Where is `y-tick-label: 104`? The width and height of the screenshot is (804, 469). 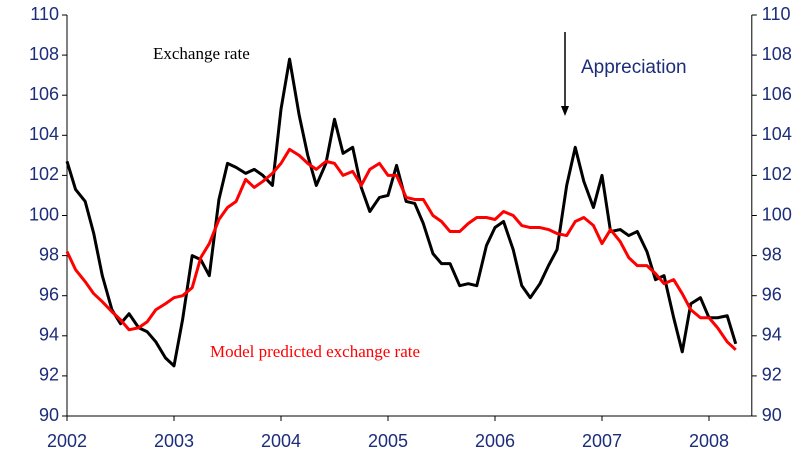 y-tick-label: 104 is located at coordinates (44, 134).